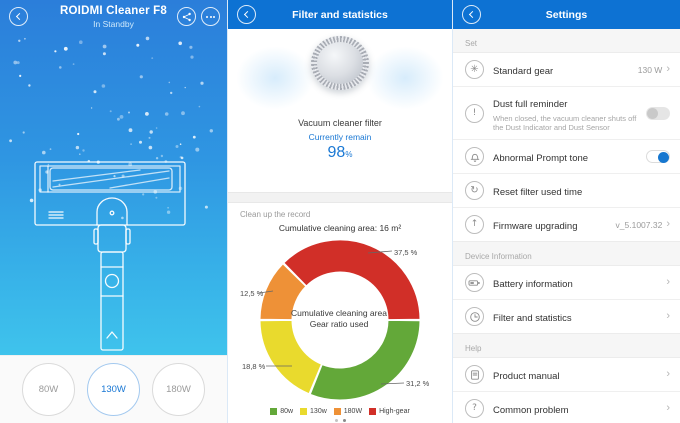 The height and width of the screenshot is (423, 680). I want to click on settings-row-filter-and-statistics: Filter and statistics ›, so click(566, 316).